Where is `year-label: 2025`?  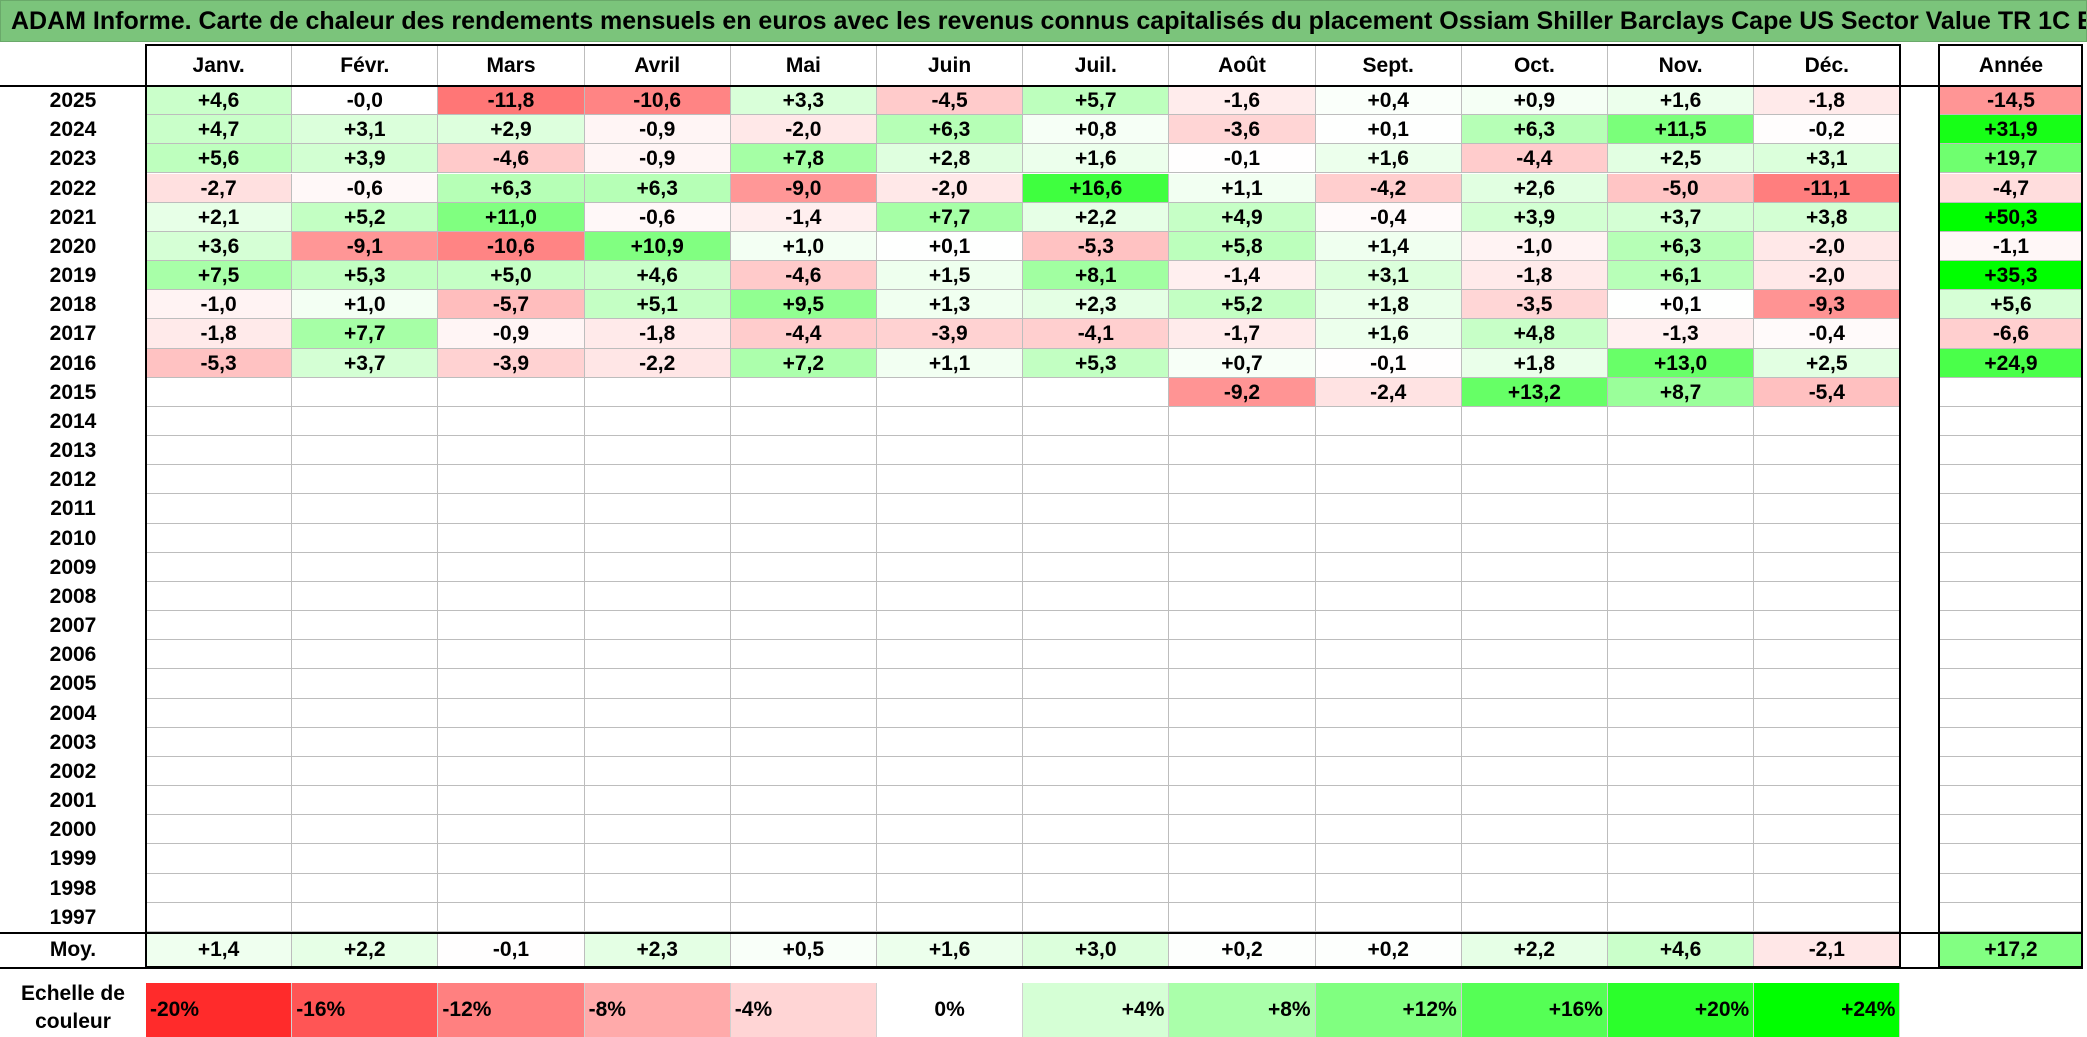
year-label: 2025 is located at coordinates (73, 100).